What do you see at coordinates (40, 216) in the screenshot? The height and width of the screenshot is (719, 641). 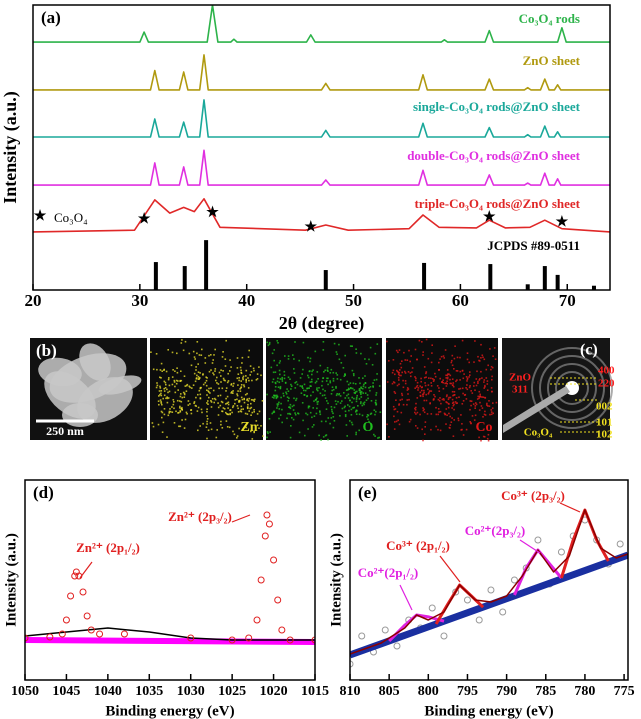 I see `legend-symbol: ★` at bounding box center [40, 216].